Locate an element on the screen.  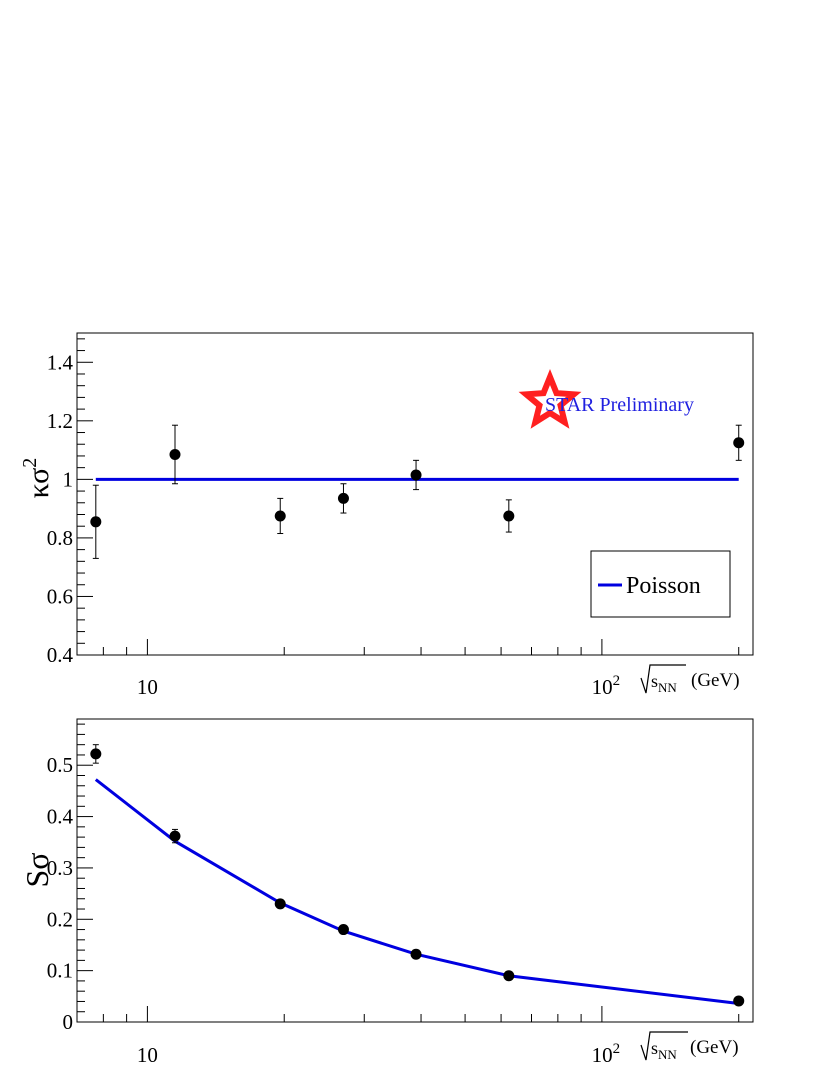
top-sqrt-sign is located at coordinates (663, 679).